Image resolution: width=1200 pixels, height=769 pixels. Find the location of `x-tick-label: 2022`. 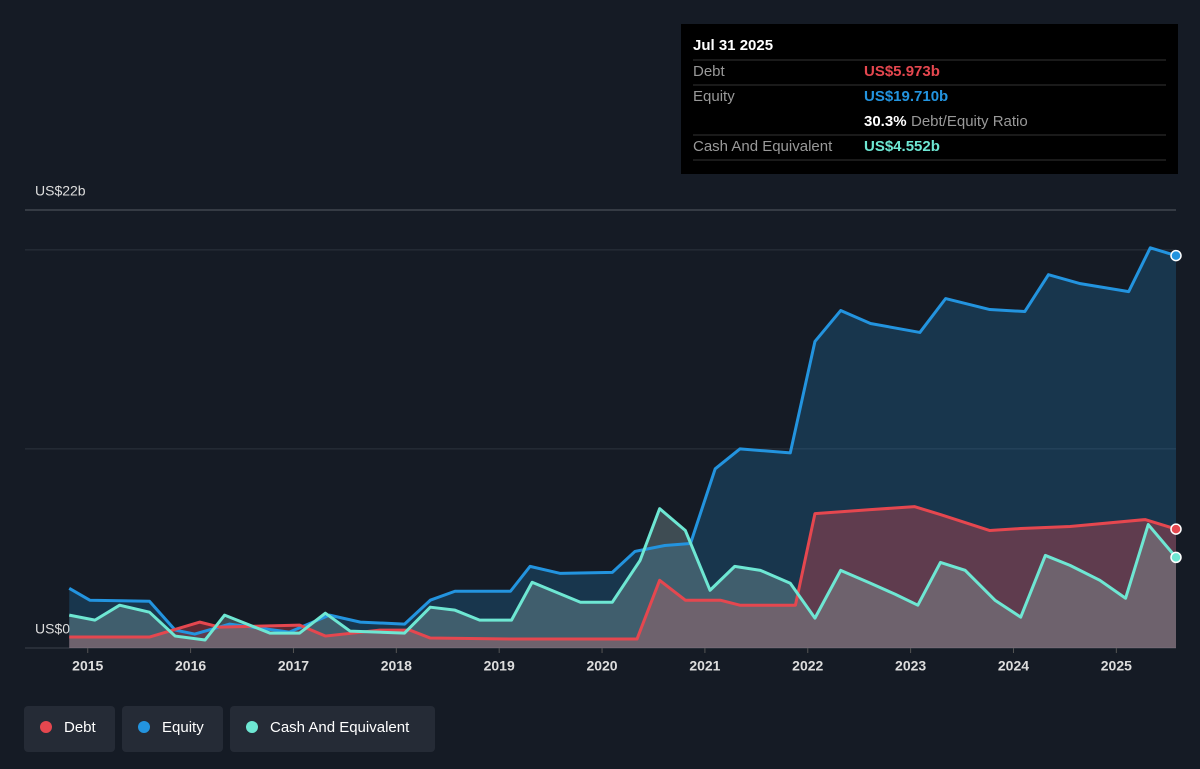

x-tick-label: 2022 is located at coordinates (807, 666).